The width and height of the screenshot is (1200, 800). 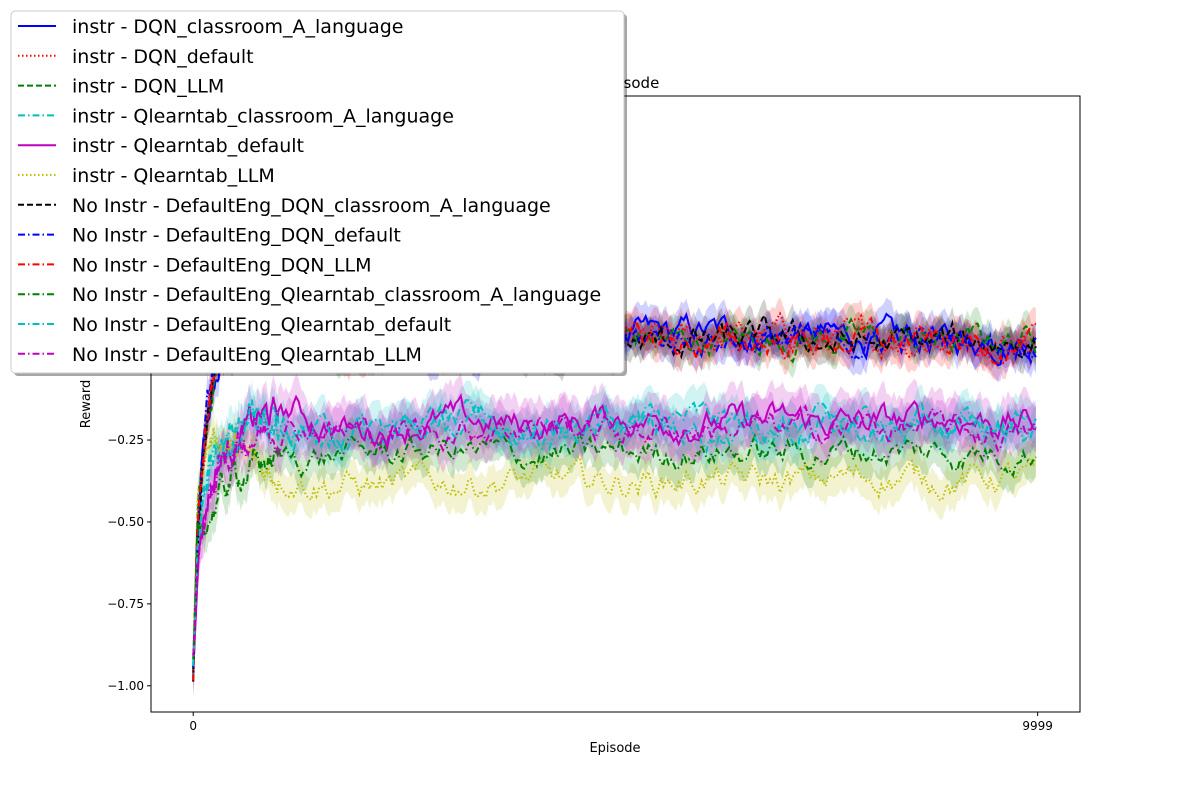 What do you see at coordinates (1037, 726) in the screenshot?
I see `x-tick-label: 9999` at bounding box center [1037, 726].